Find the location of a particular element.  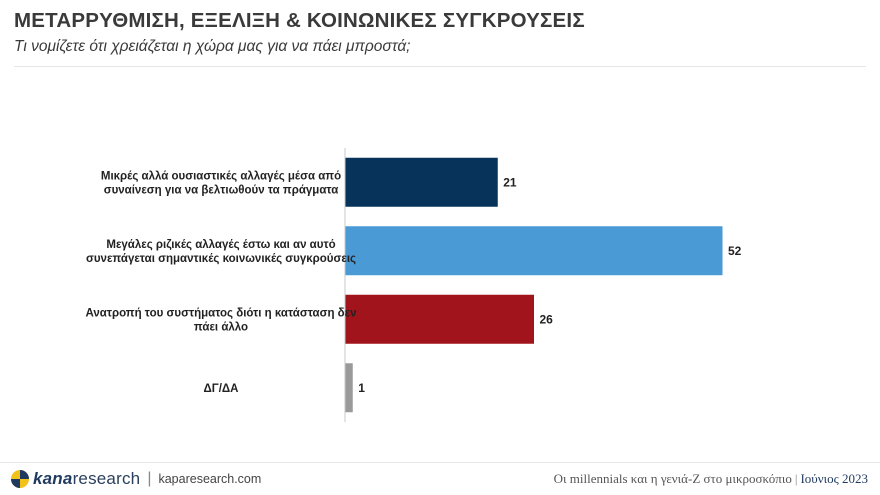

kana-logo-icon is located at coordinates (20, 479).